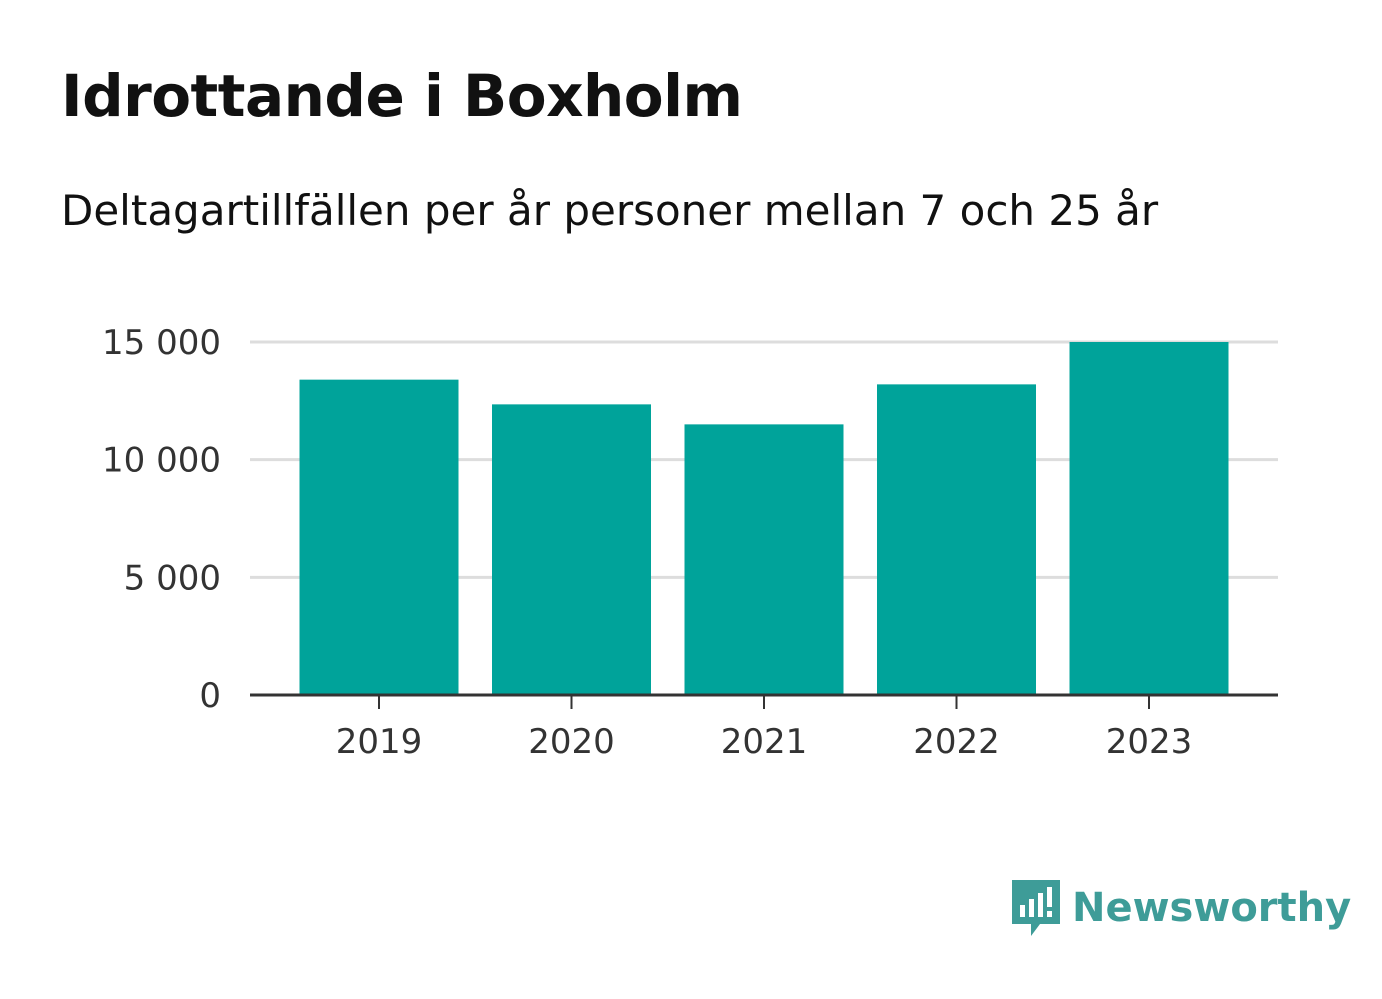 This screenshot has width=1382, height=999. I want to click on bar-2023, so click(1149, 518).